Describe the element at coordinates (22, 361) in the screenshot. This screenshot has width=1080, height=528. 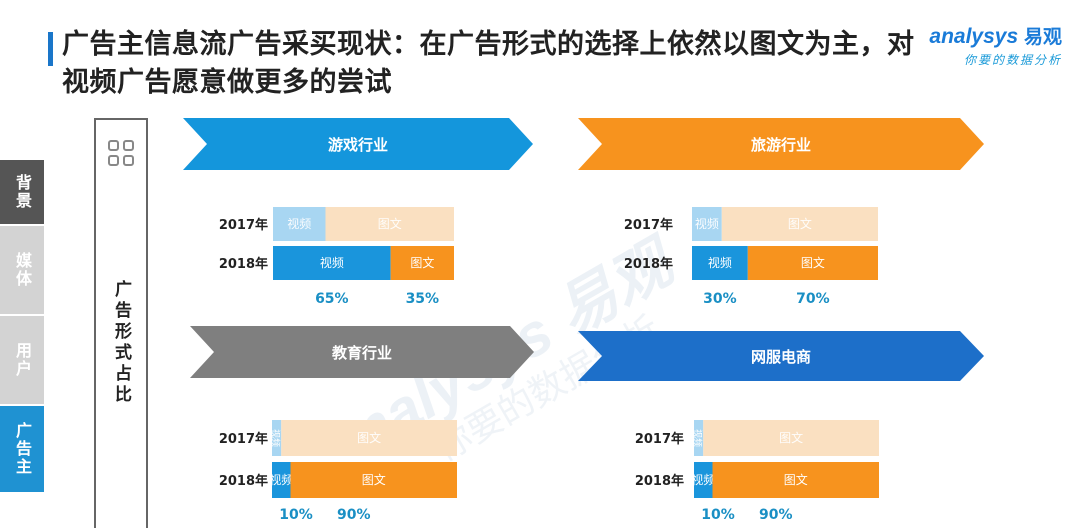
I see `nav-tab-users: 用户` at that location.